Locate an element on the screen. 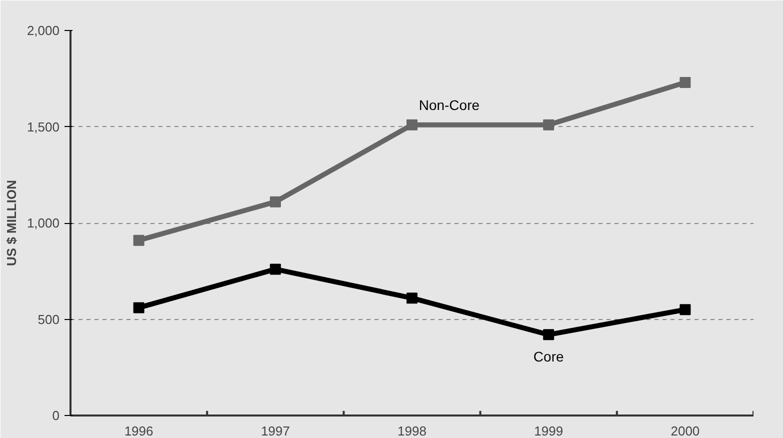 Image resolution: width=783 pixels, height=438 pixels. x-tick-label: 1997 is located at coordinates (275, 431).